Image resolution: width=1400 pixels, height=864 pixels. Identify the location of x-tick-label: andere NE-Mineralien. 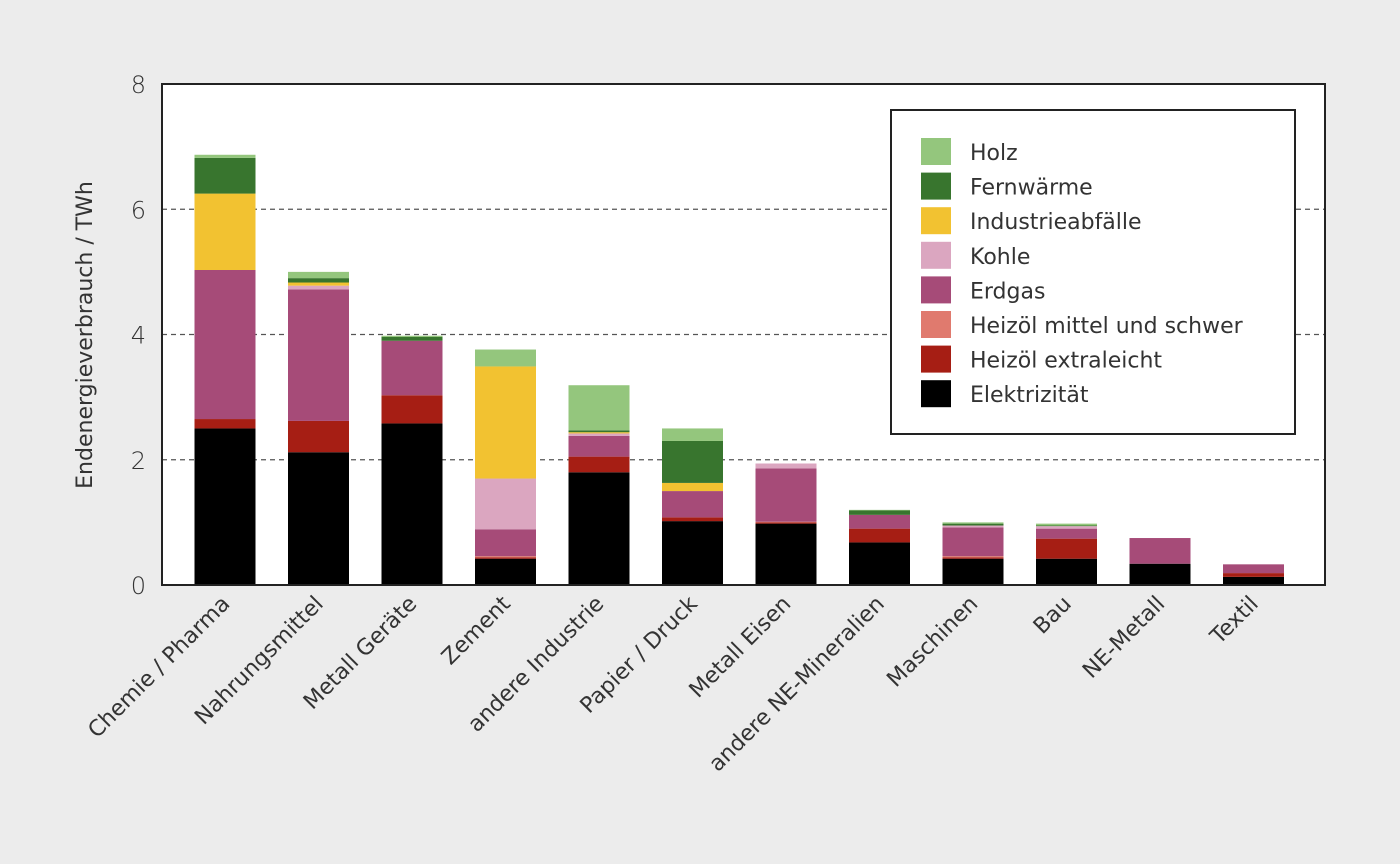
(796, 684).